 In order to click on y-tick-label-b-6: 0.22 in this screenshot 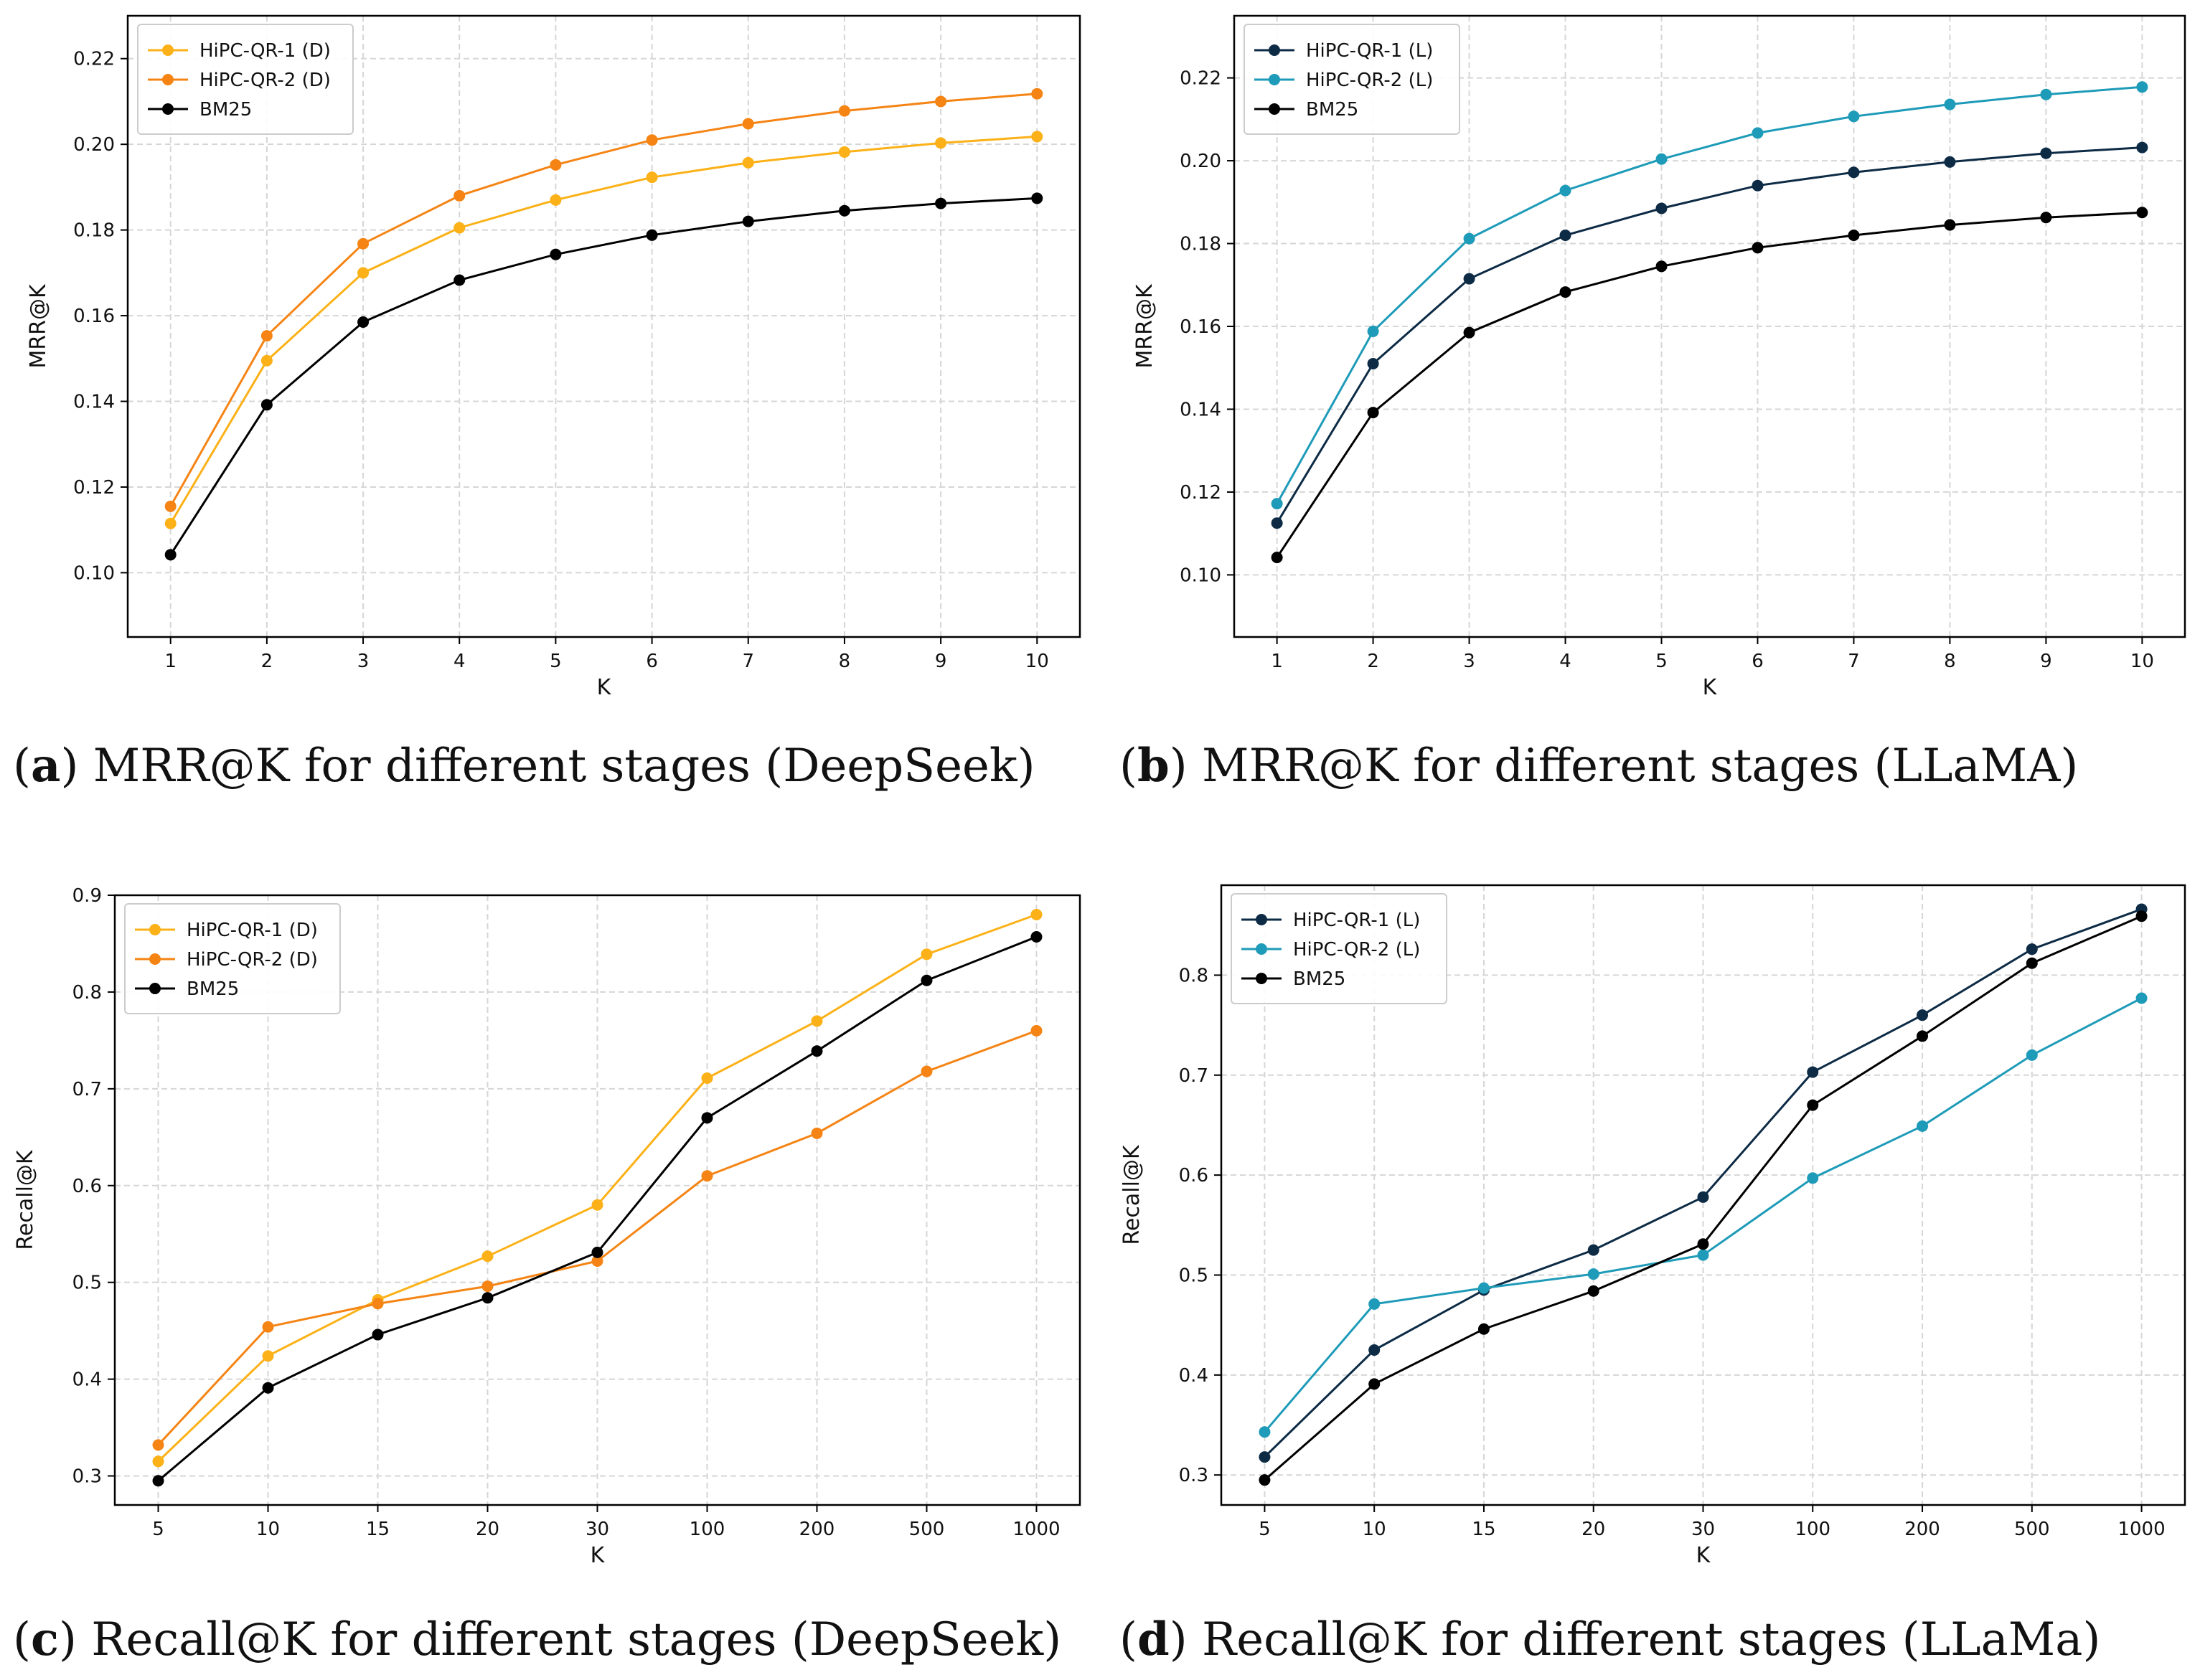, I will do `click(1200, 79)`.